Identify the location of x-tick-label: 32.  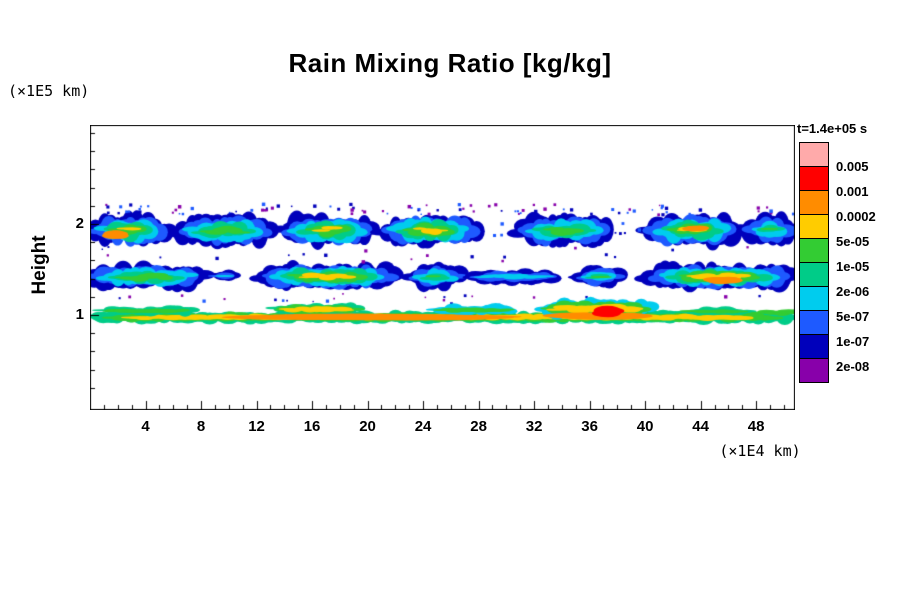
(534, 426).